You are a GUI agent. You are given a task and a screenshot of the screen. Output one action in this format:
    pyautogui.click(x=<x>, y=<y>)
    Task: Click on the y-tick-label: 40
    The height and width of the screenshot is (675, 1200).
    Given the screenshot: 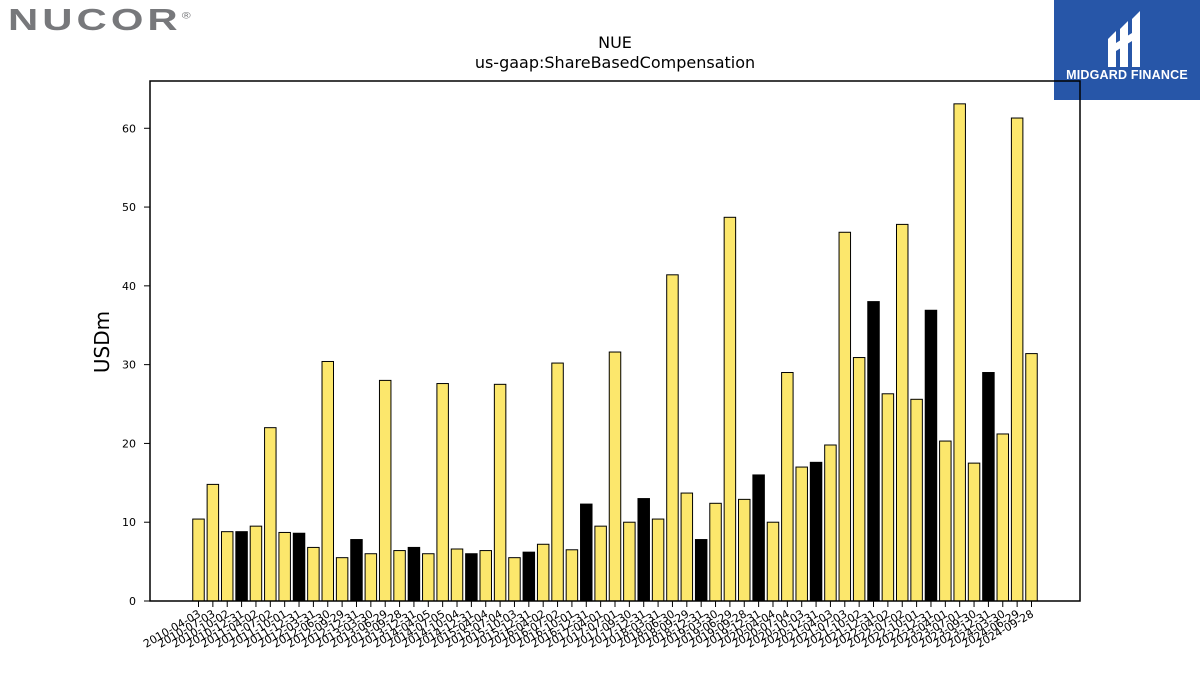 What is the action you would take?
    pyautogui.click(x=129, y=286)
    